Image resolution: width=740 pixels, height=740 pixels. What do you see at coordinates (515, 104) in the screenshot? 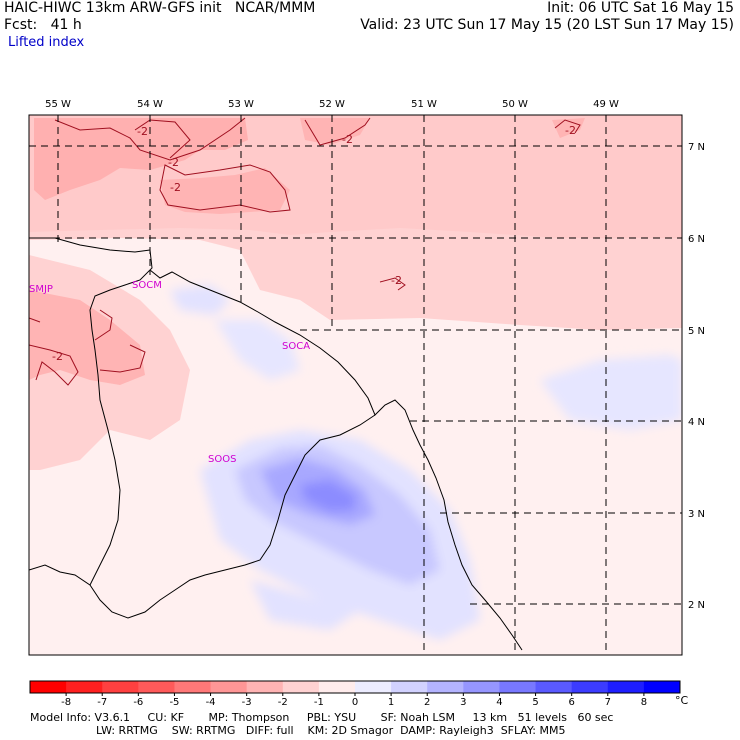
I see `lon-label: 50 W` at bounding box center [515, 104].